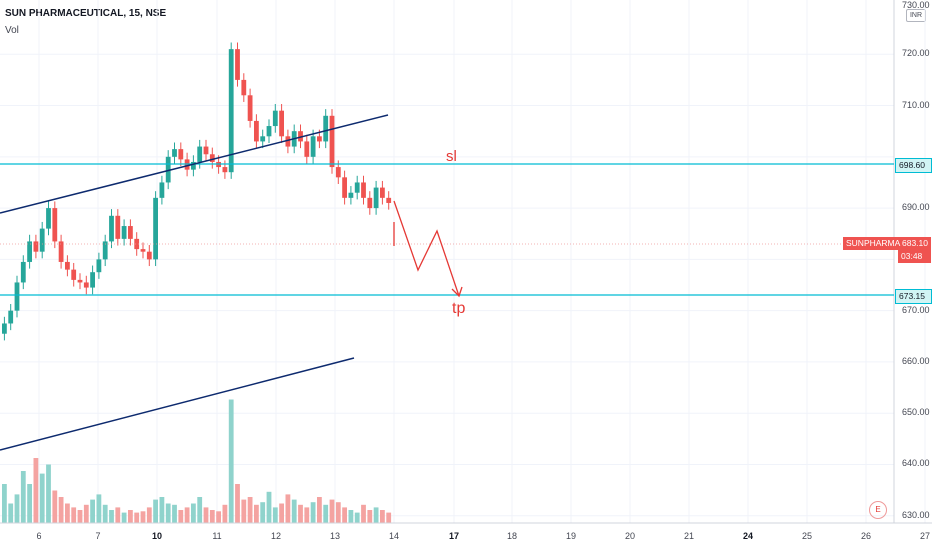 This screenshot has height=550, width=932. What do you see at coordinates (12, 30) in the screenshot?
I see `volume-indicator-label: Vol` at bounding box center [12, 30].